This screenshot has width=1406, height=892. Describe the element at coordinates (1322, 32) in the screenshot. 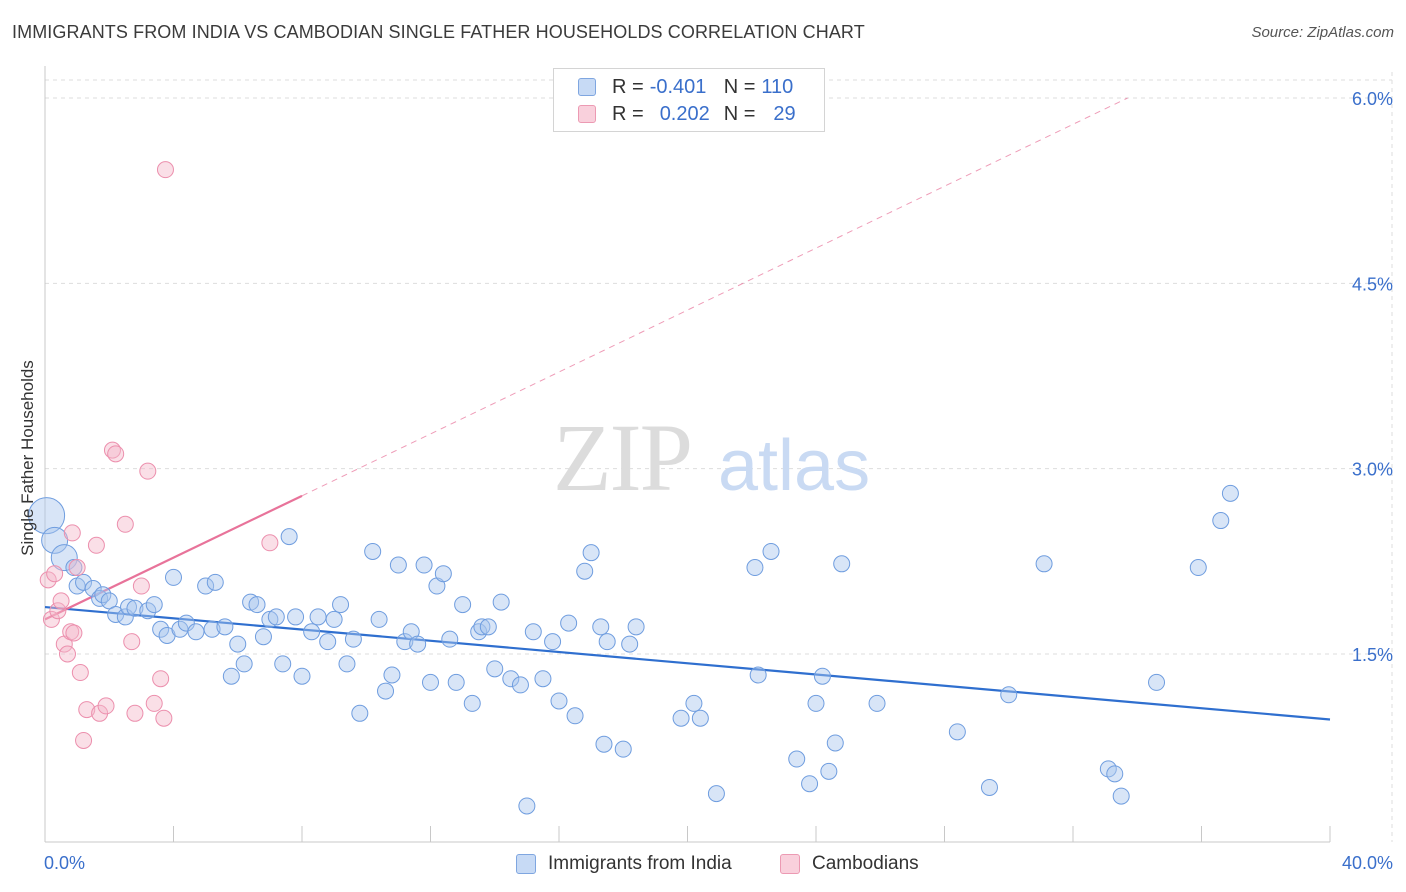

I see `source-label: Source: ZipAtlas.com` at that location.